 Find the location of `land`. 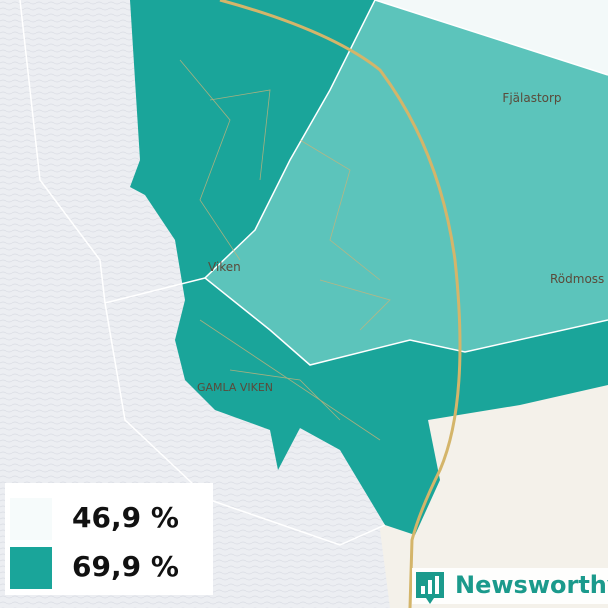

land is located at coordinates (494, 496).